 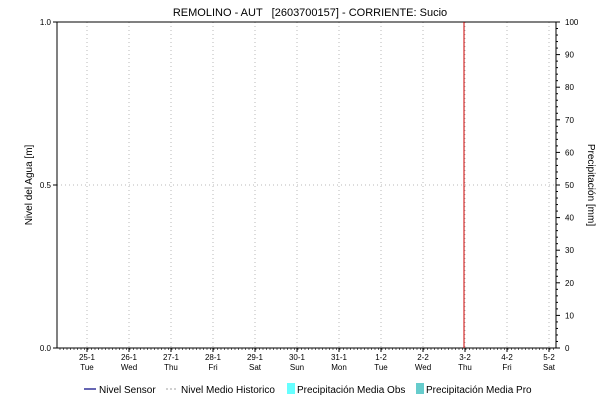 What do you see at coordinates (569, 315) in the screenshot?
I see `y2-tick-label: 10` at bounding box center [569, 315].